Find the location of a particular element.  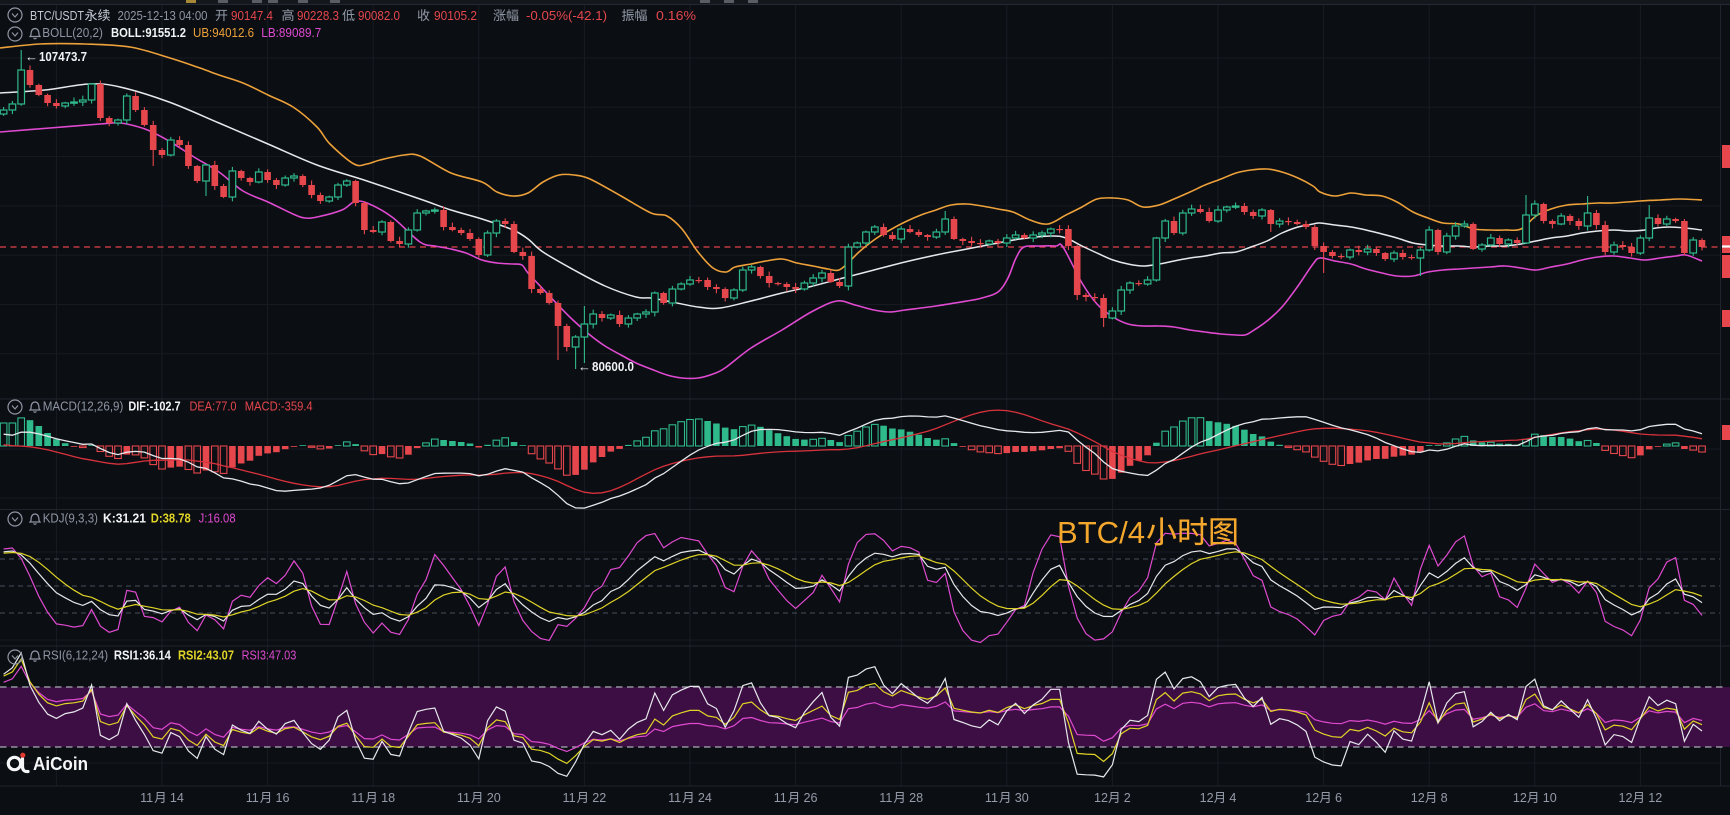

svg-text: MACD:-359.4 is located at coordinates (279, 406).